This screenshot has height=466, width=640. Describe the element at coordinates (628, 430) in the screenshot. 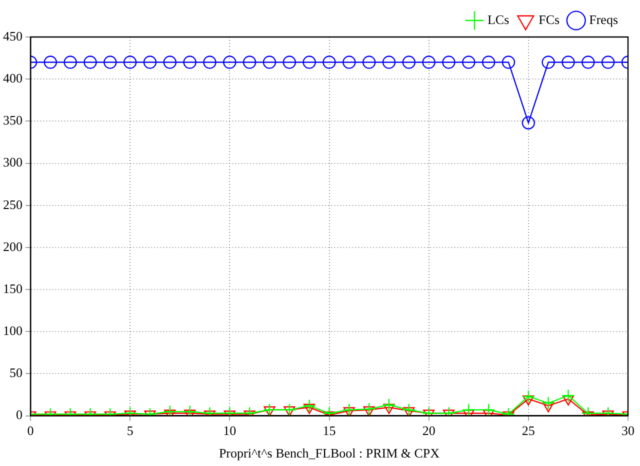

I see `x-tick-label: 30` at that location.